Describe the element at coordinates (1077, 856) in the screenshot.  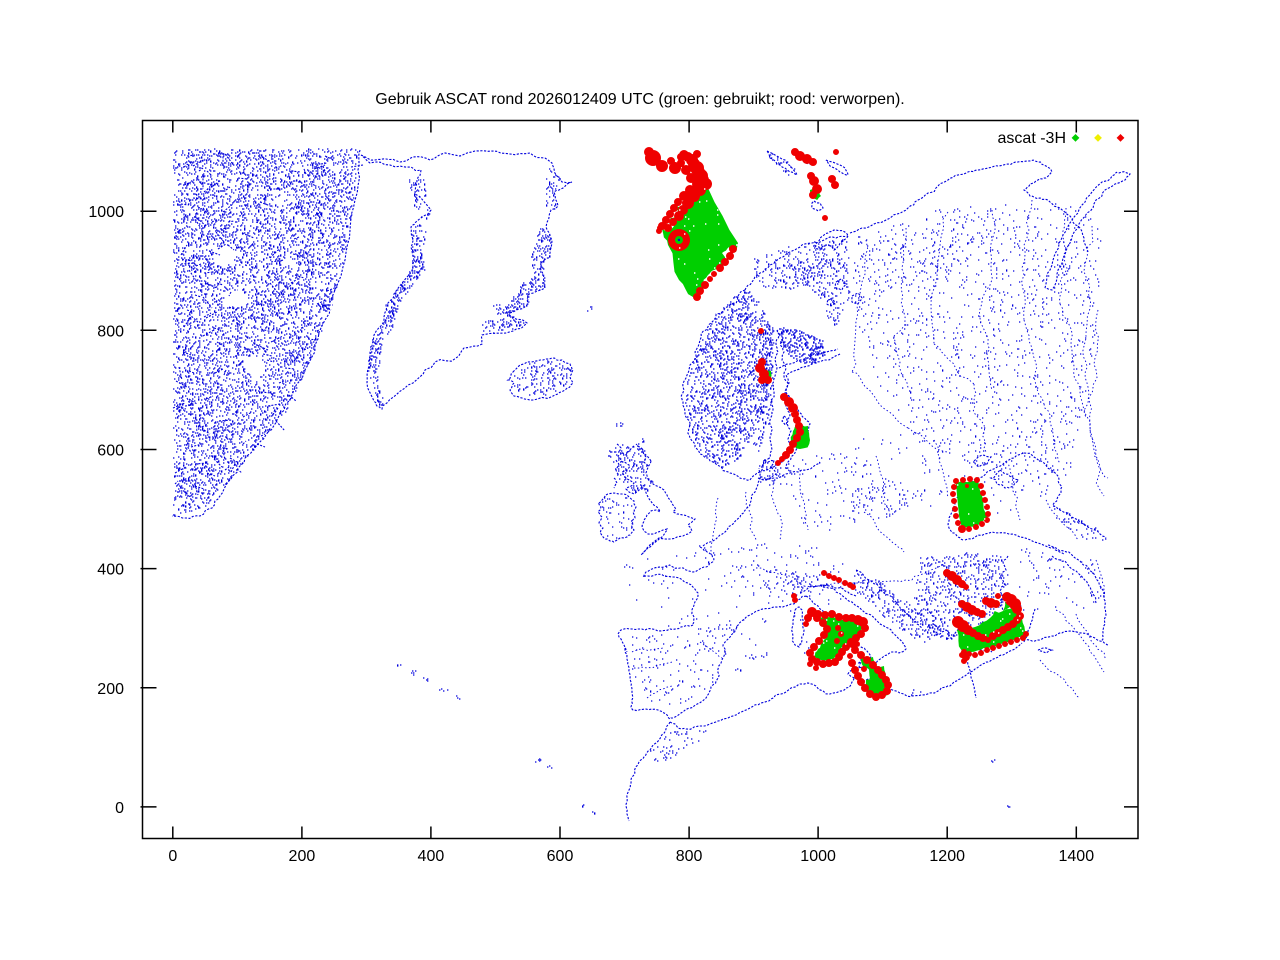
I see `svg-text: 1400` at that location.